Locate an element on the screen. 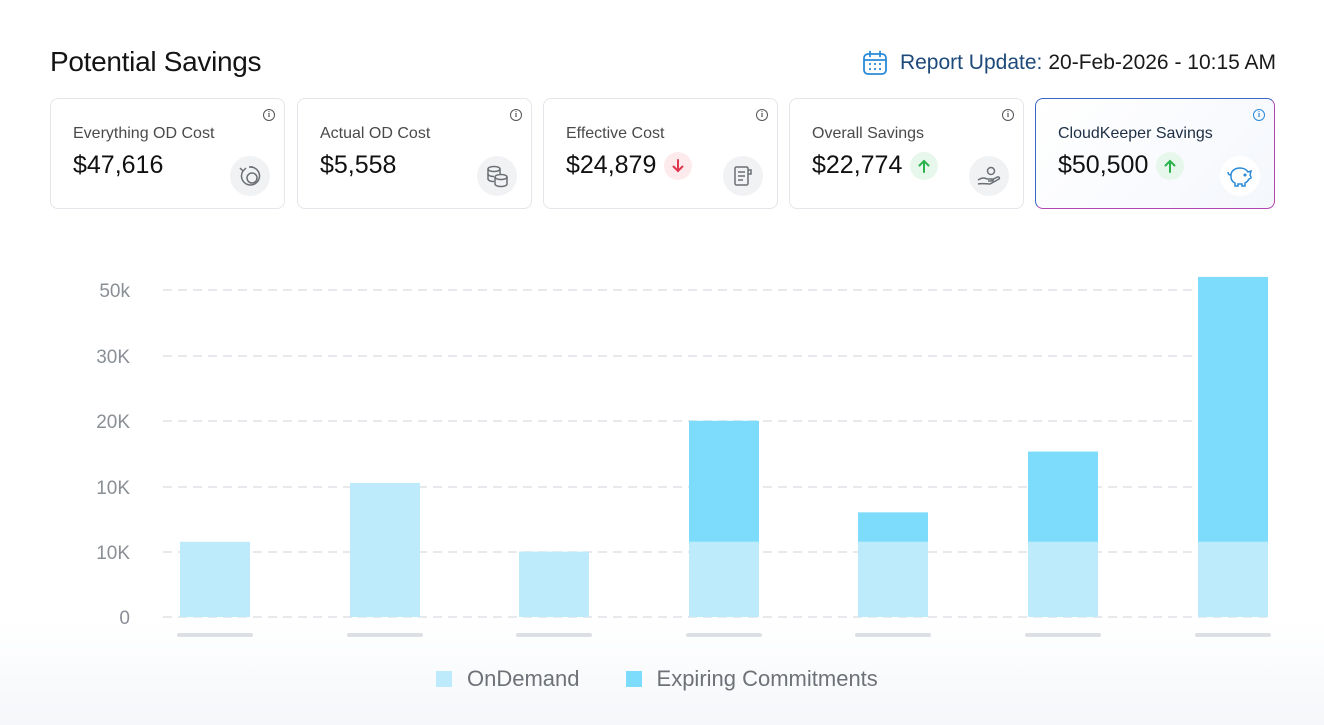 This screenshot has width=1324, height=725. y-tick-label: 30K is located at coordinates (113, 357).